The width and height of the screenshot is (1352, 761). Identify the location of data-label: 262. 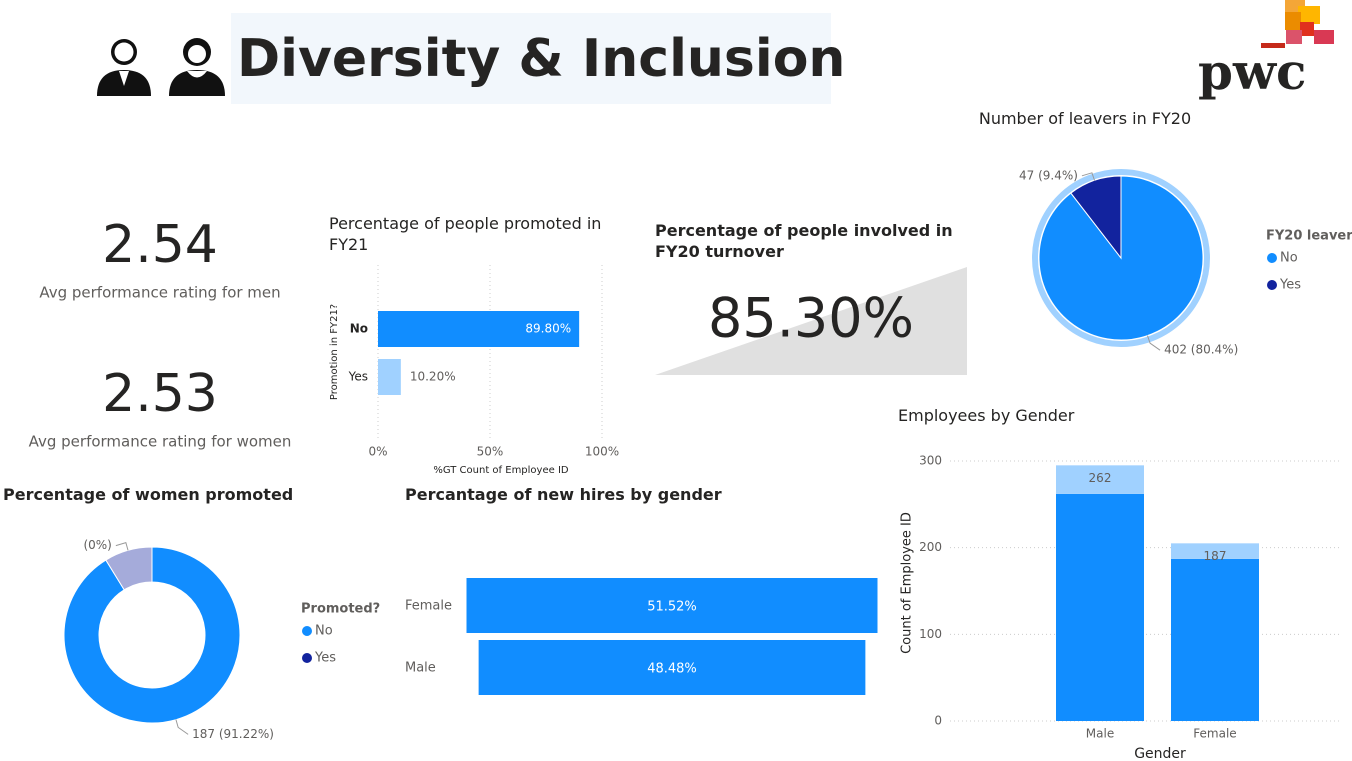
(1100, 478).